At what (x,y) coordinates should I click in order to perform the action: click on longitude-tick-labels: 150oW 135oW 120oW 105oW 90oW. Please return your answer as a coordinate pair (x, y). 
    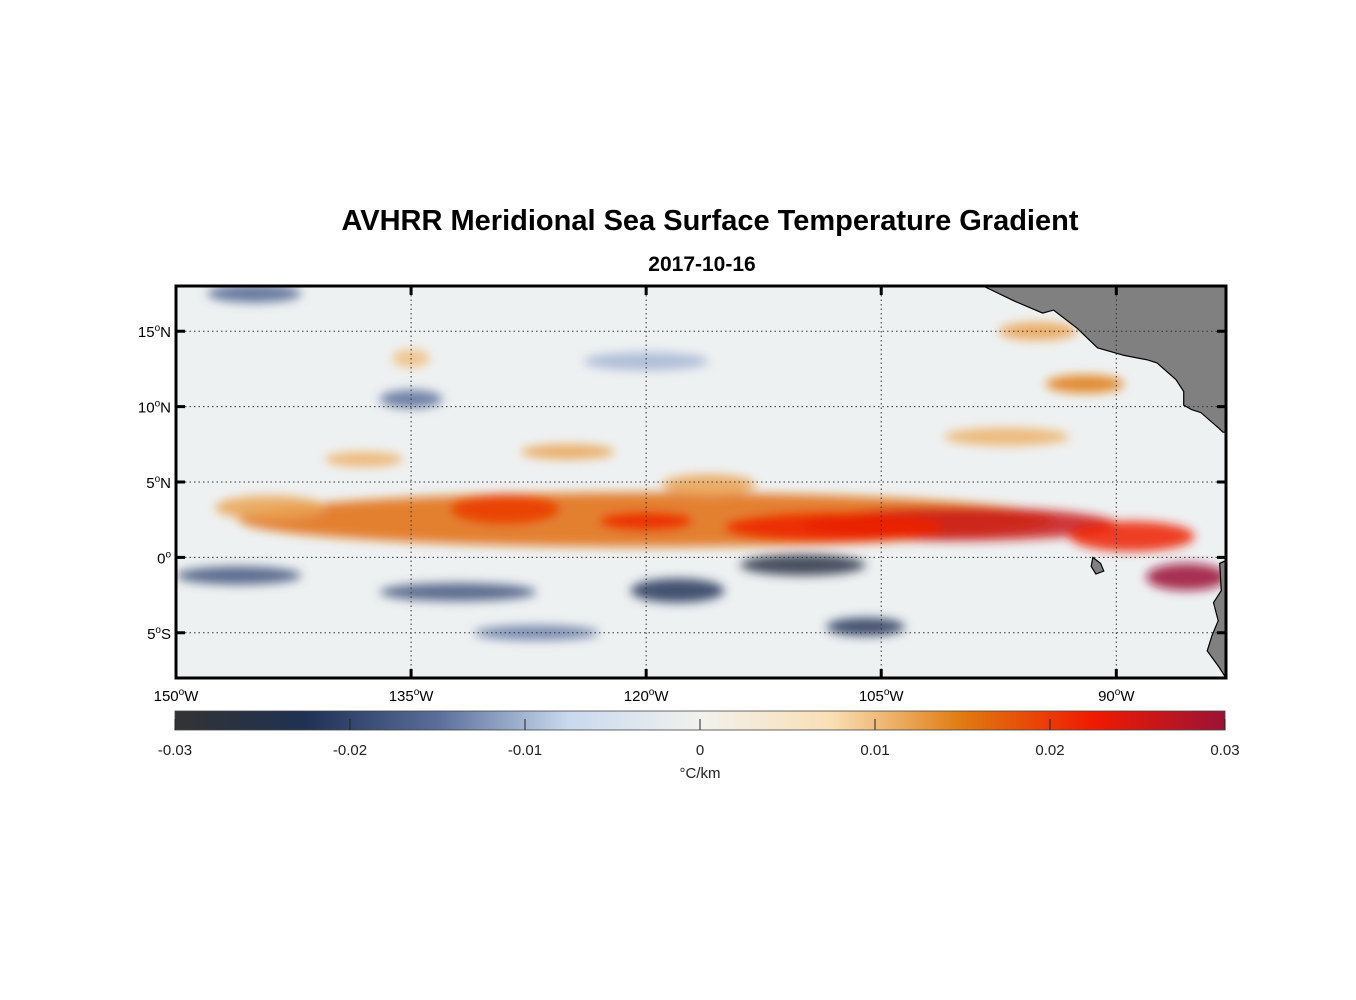
    Looking at the image, I should click on (645, 696).